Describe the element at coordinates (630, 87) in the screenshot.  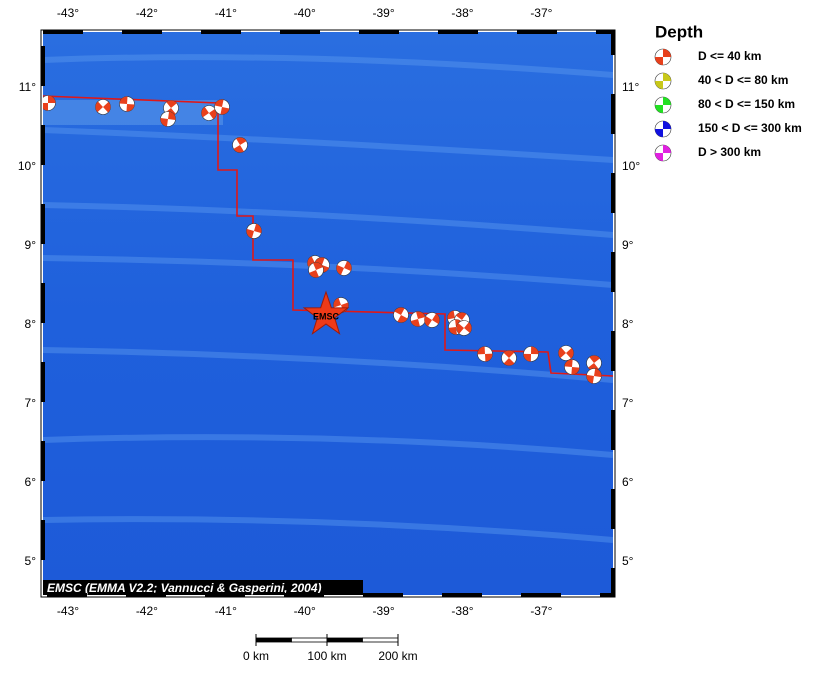
I see `y-label-right: 11°` at that location.